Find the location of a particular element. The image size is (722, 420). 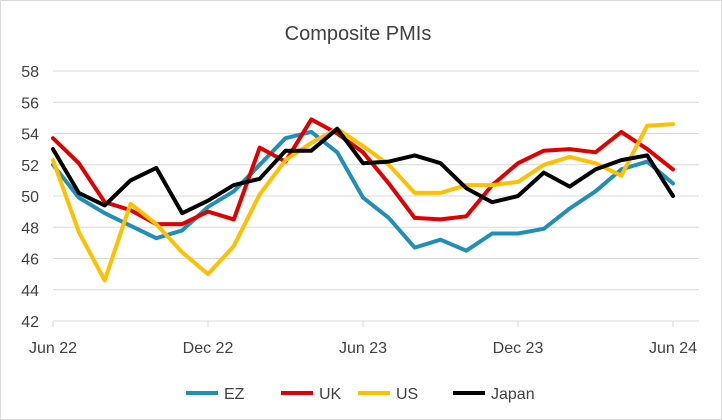

legend-label-us: US is located at coordinates (407, 394).